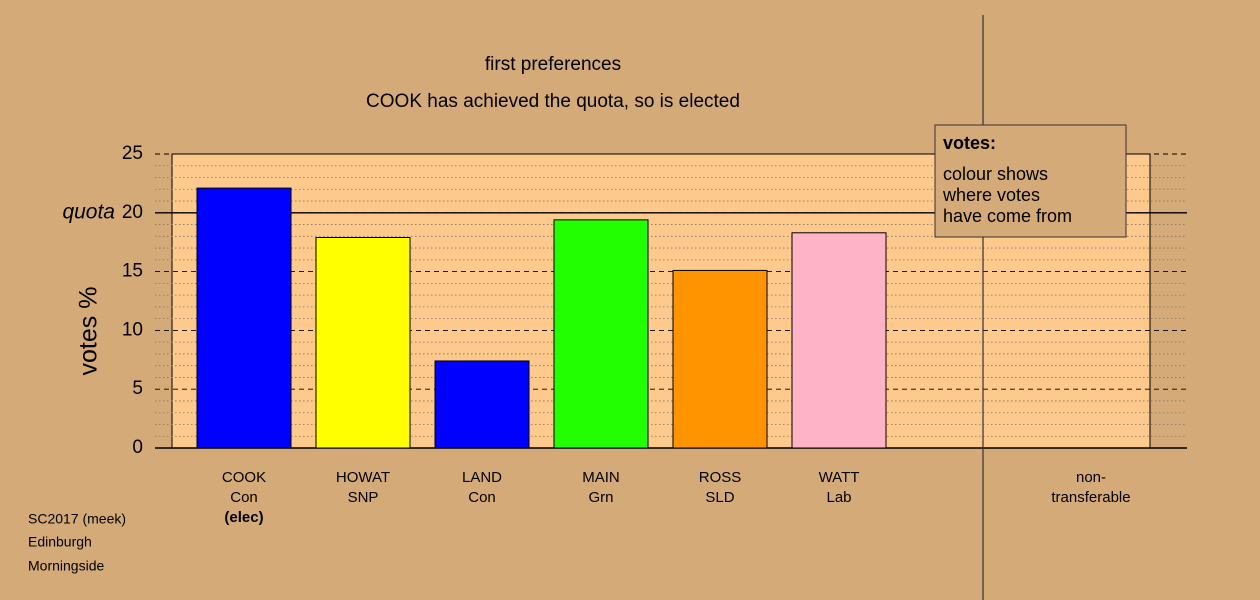 The width and height of the screenshot is (1260, 600). What do you see at coordinates (995, 174) in the screenshot?
I see `legend-text: colour shows` at bounding box center [995, 174].